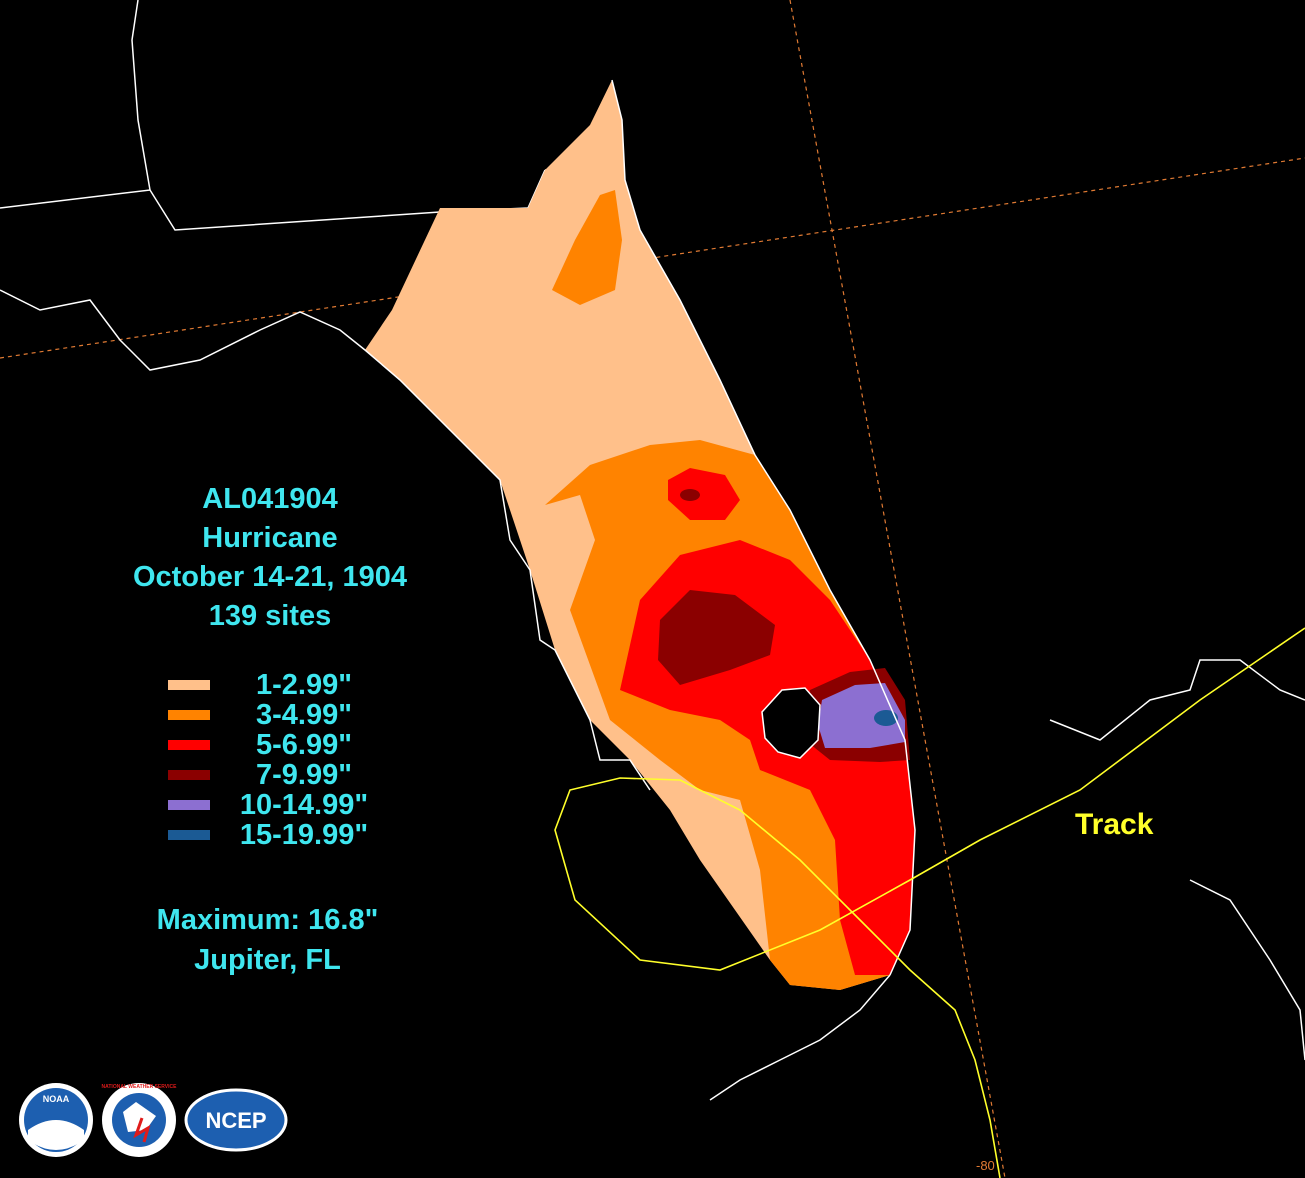 The height and width of the screenshot is (1178, 1305). I want to click on agency-logos: NOAA NATIONAL WEATHER SERVICE NCEP, so click(153, 1120).